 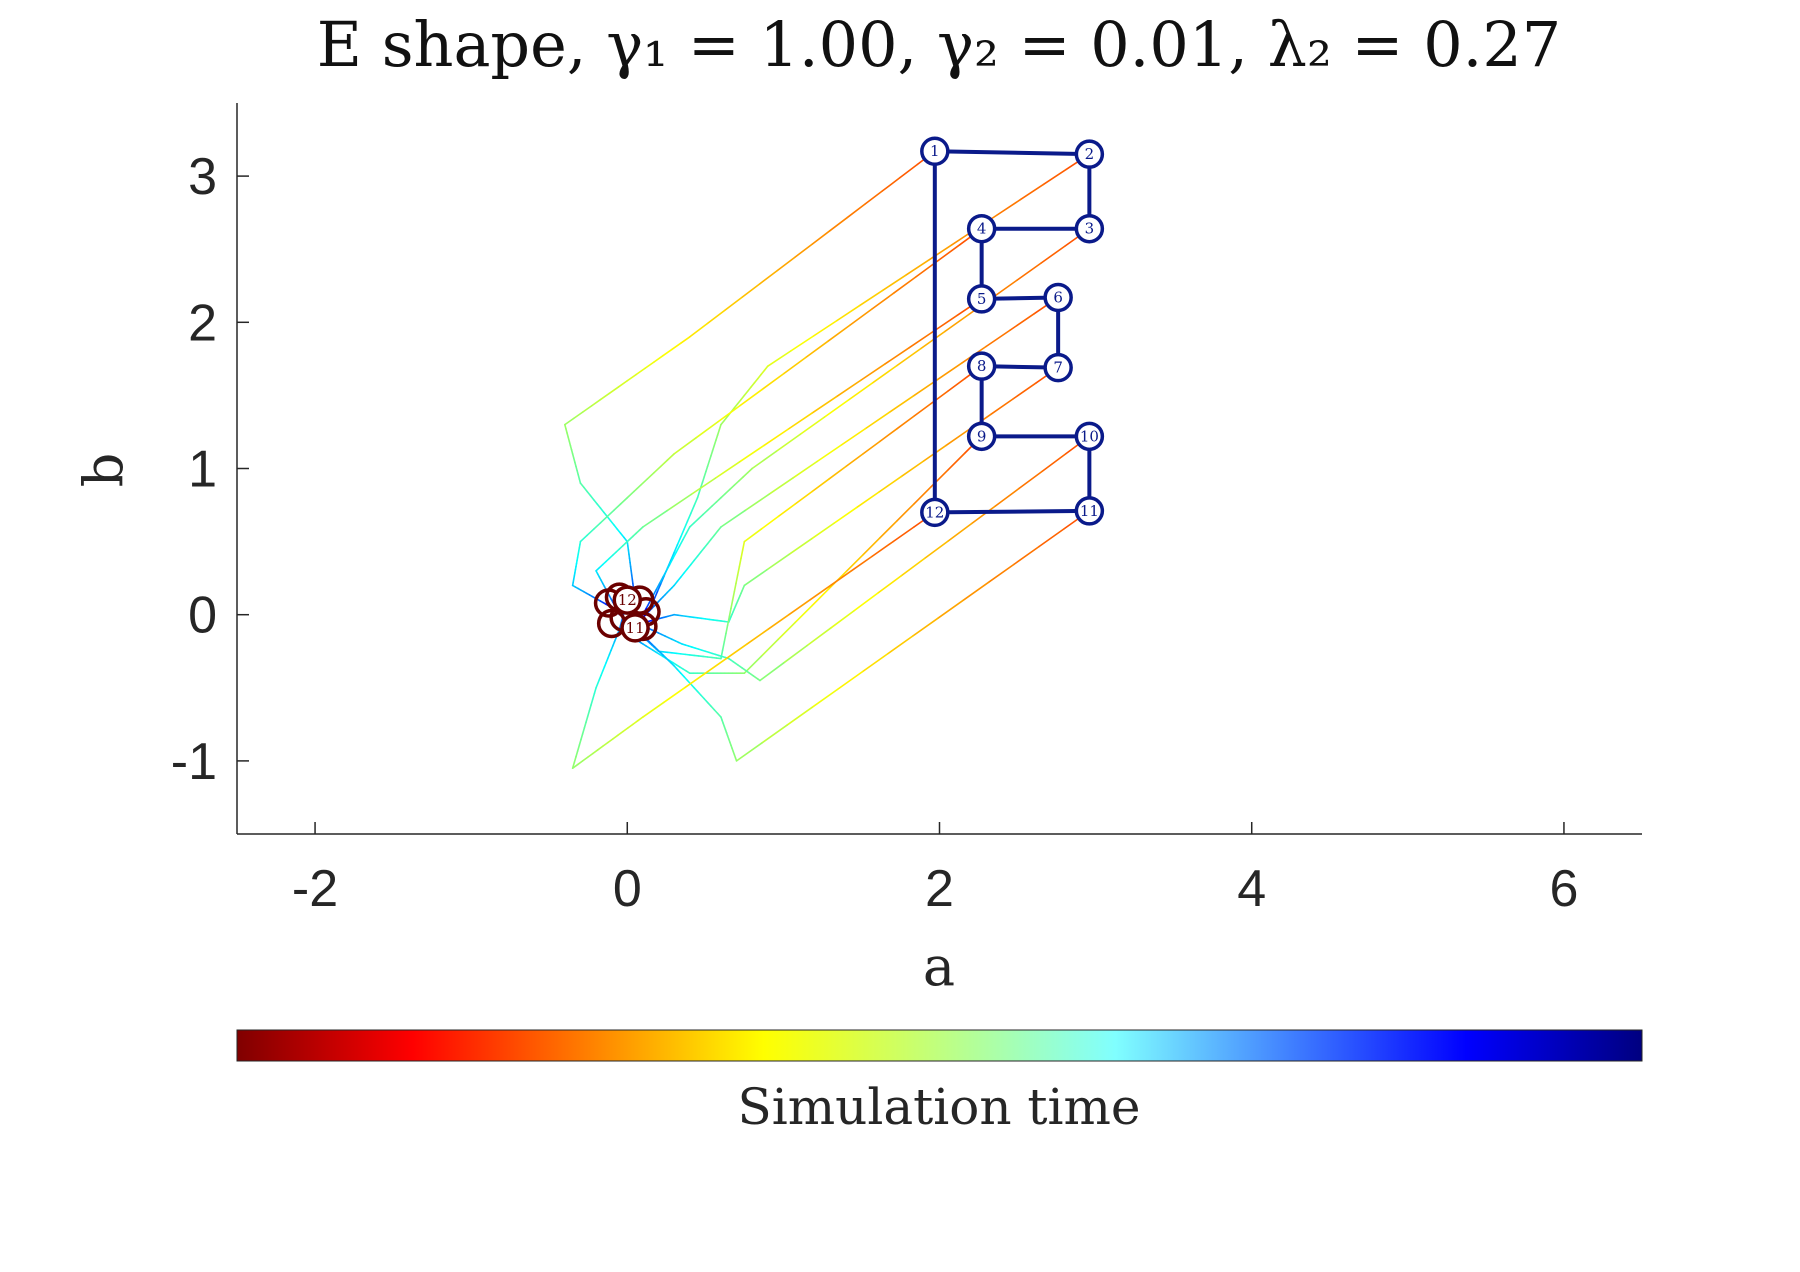 What do you see at coordinates (939, 1045) in the screenshot?
I see `colorbar` at bounding box center [939, 1045].